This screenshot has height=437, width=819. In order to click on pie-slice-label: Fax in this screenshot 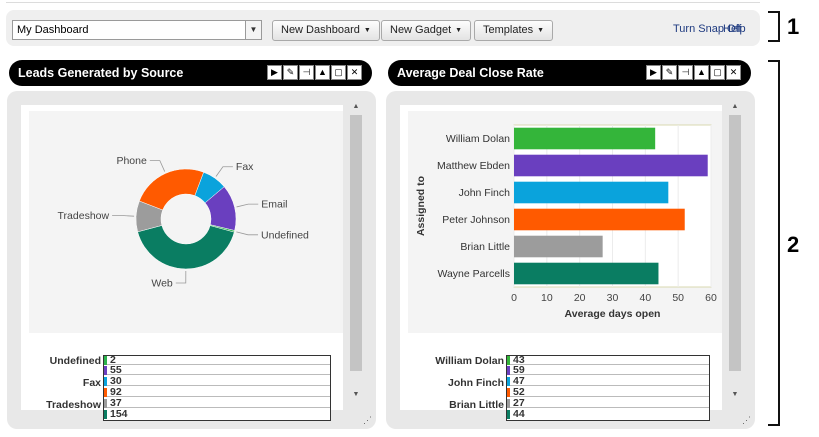, I will do `click(245, 167)`.